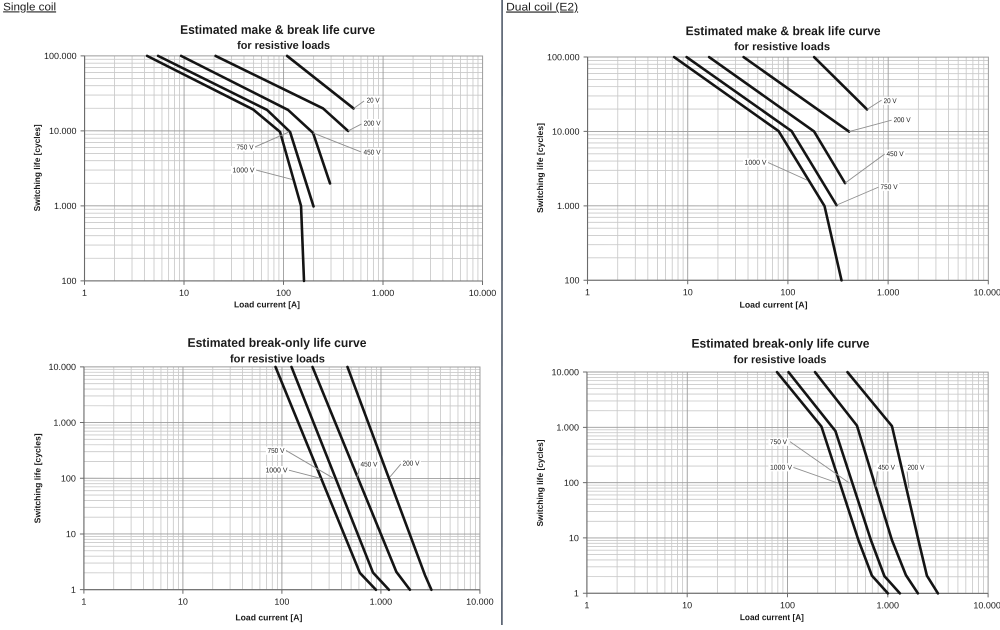 The width and height of the screenshot is (1000, 630). I want to click on svg-text: Dual coil (E2), so click(542, 8).